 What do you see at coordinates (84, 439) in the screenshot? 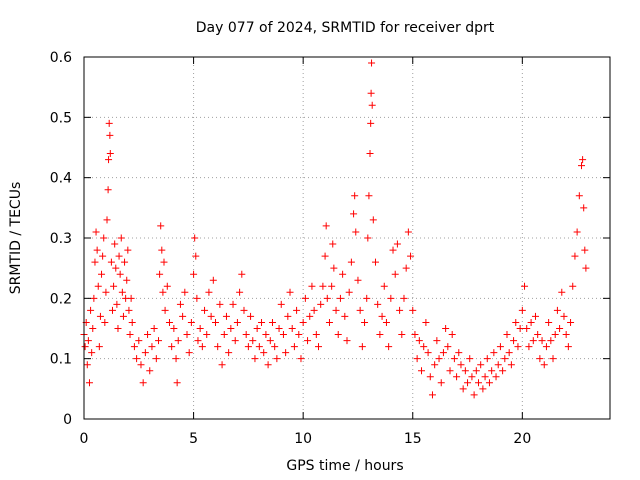
I see `x-tick-label: 0` at bounding box center [84, 439].